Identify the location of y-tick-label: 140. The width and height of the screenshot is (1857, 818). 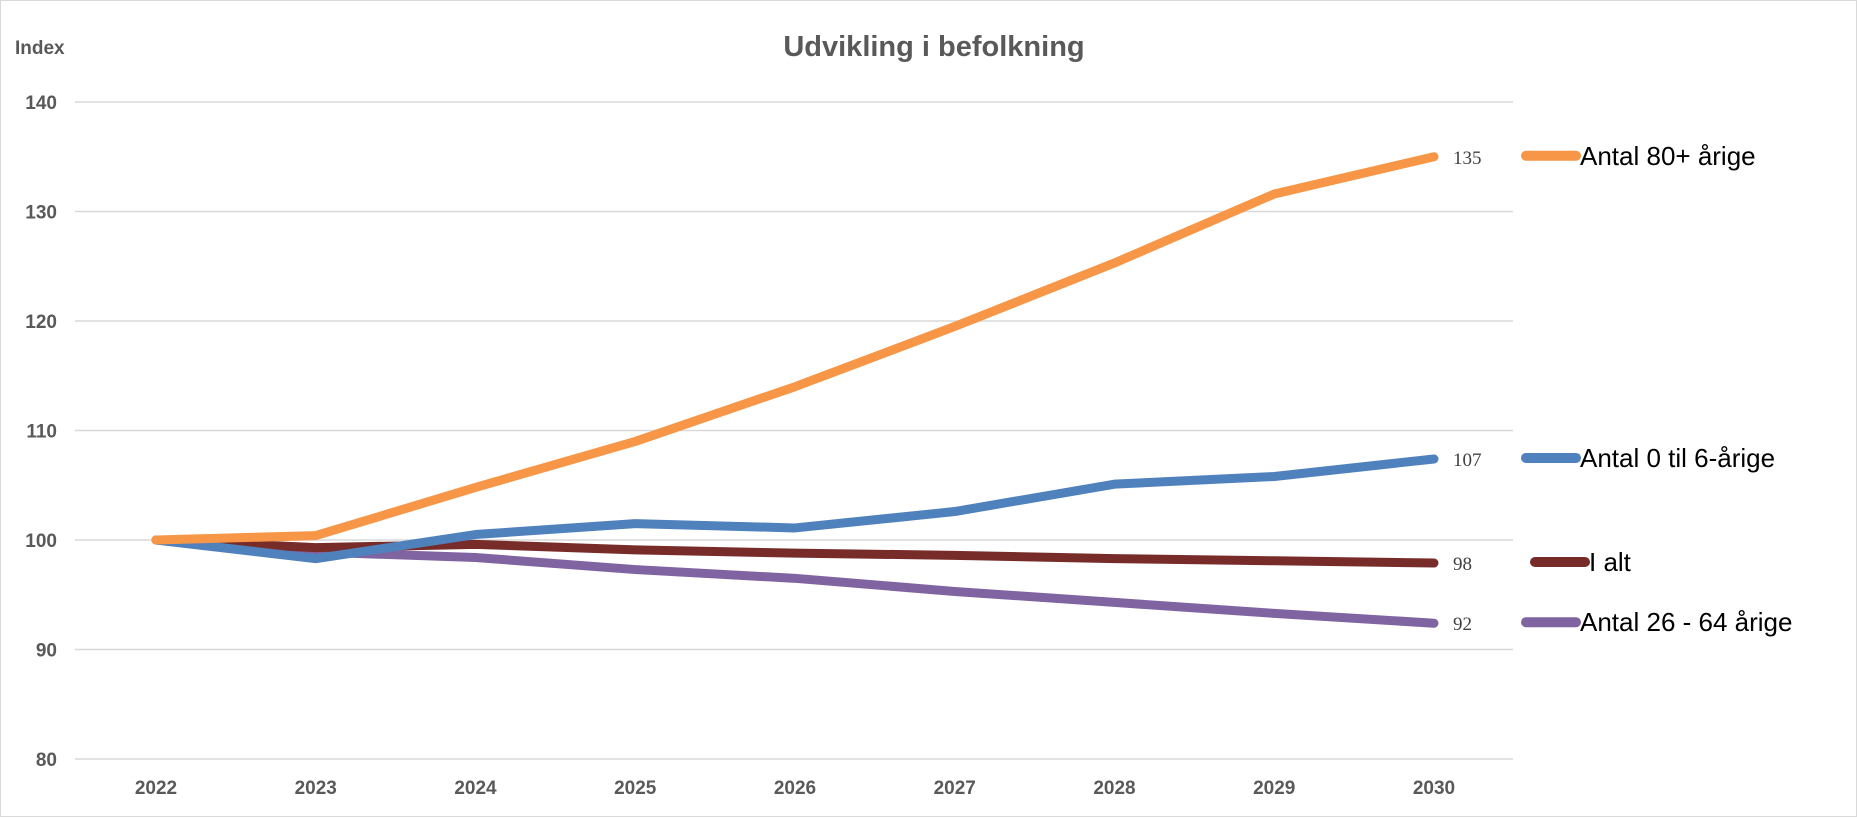
(41, 103).